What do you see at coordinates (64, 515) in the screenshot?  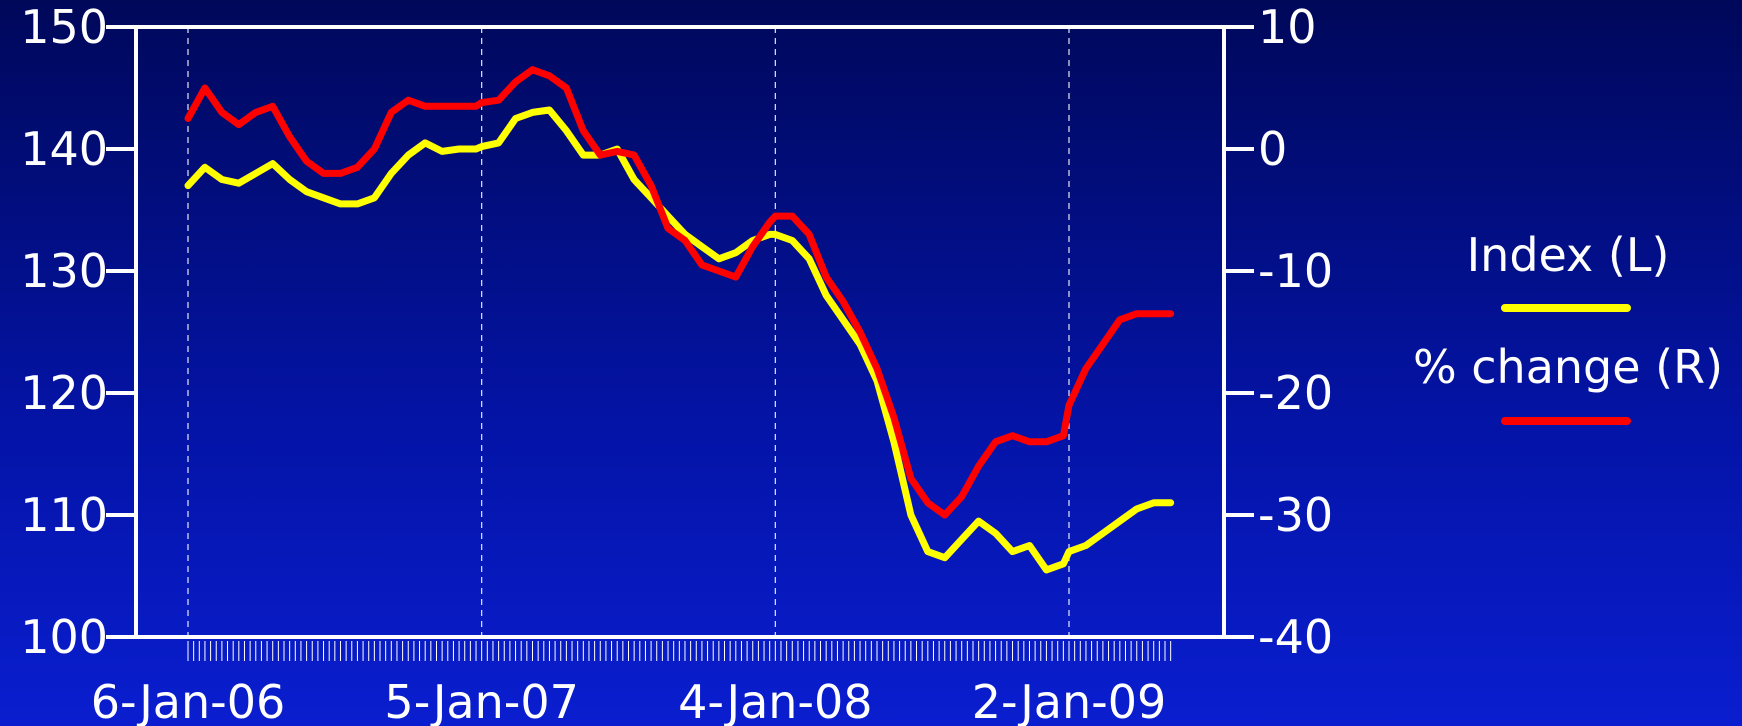 I see `y-left-tick-label-1: 110` at bounding box center [64, 515].